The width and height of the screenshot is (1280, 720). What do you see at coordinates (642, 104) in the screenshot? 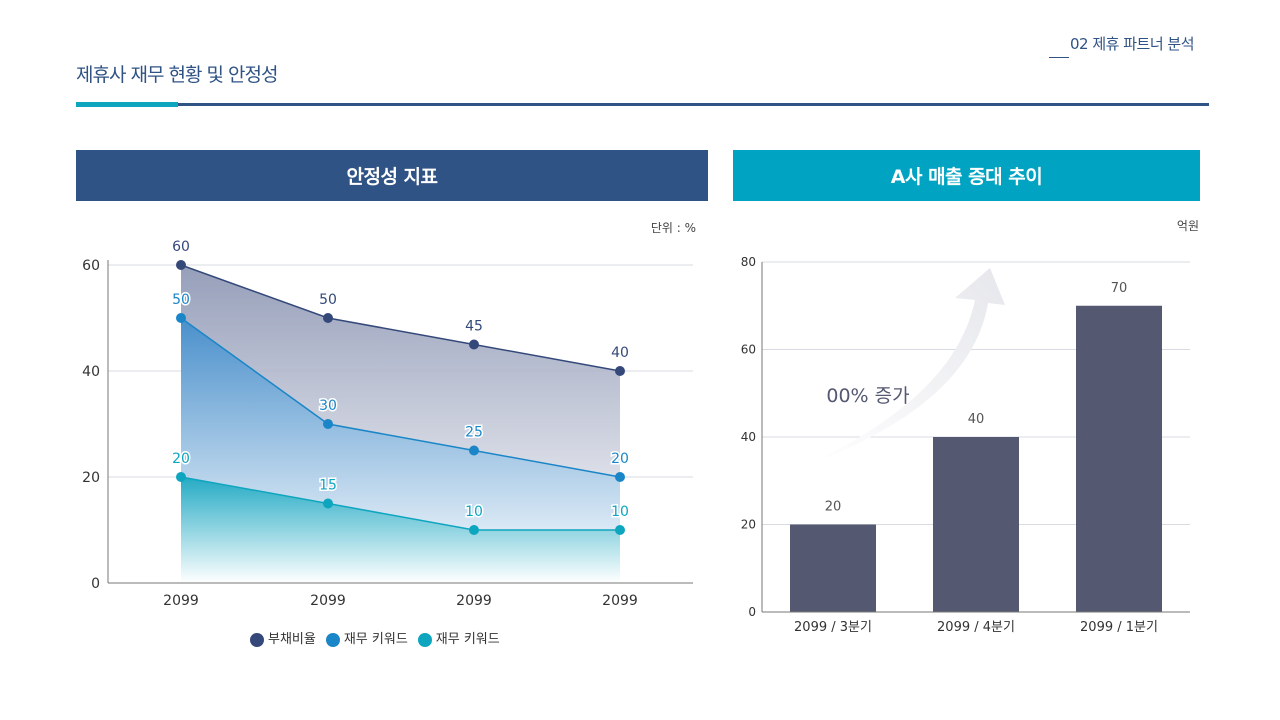
I see `header-divider` at bounding box center [642, 104].